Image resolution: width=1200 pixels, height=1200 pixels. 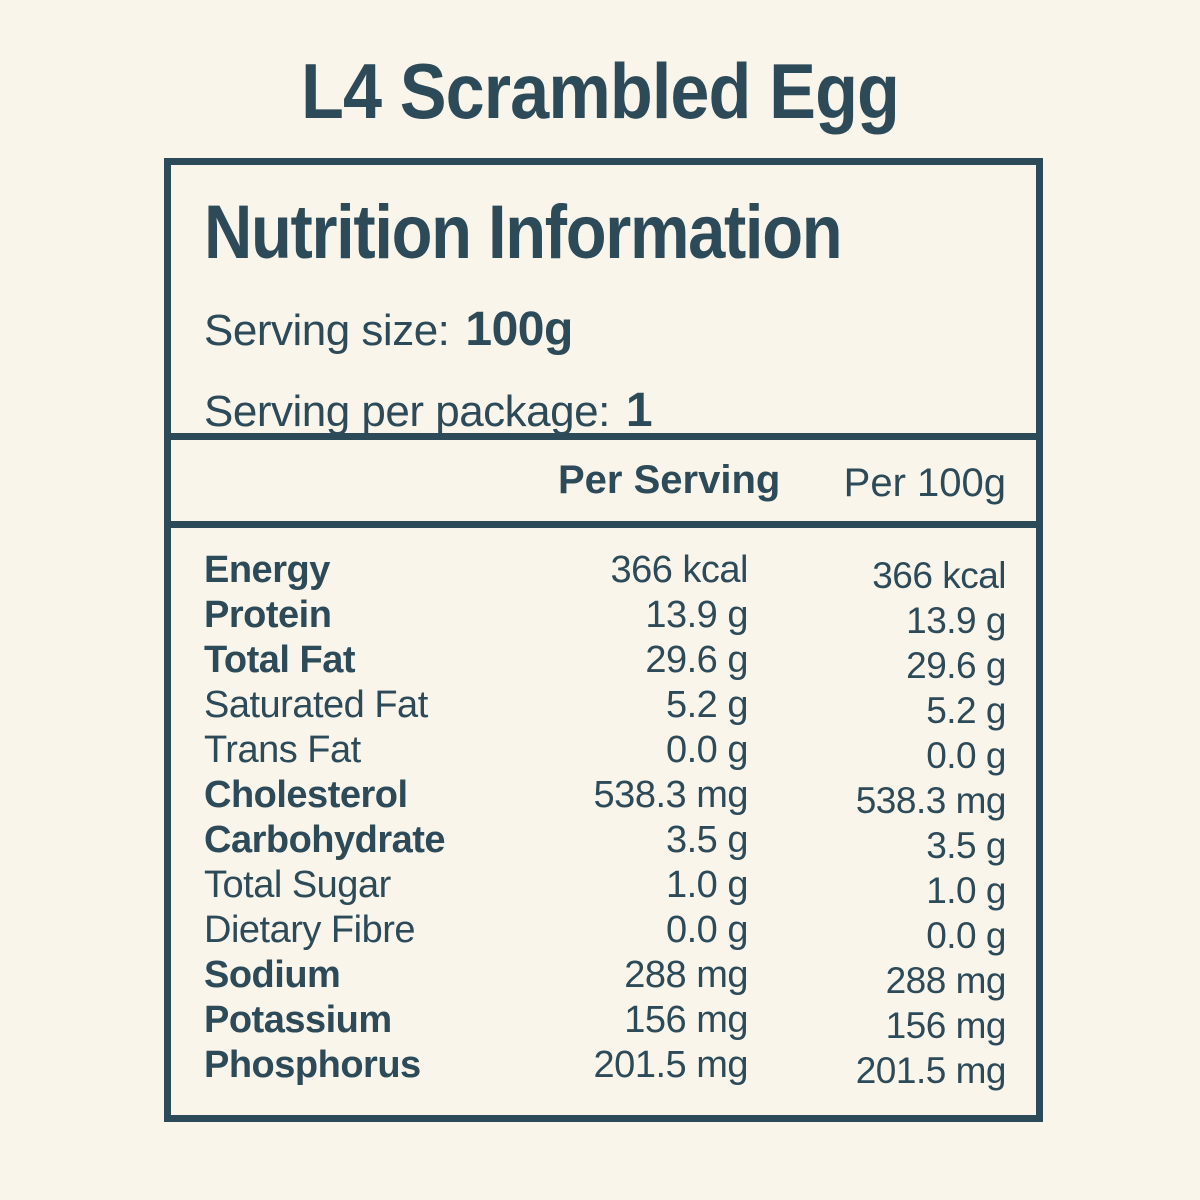 What do you see at coordinates (671, 1065) in the screenshot?
I see `per-serving-value: 201.5 mg` at bounding box center [671, 1065].